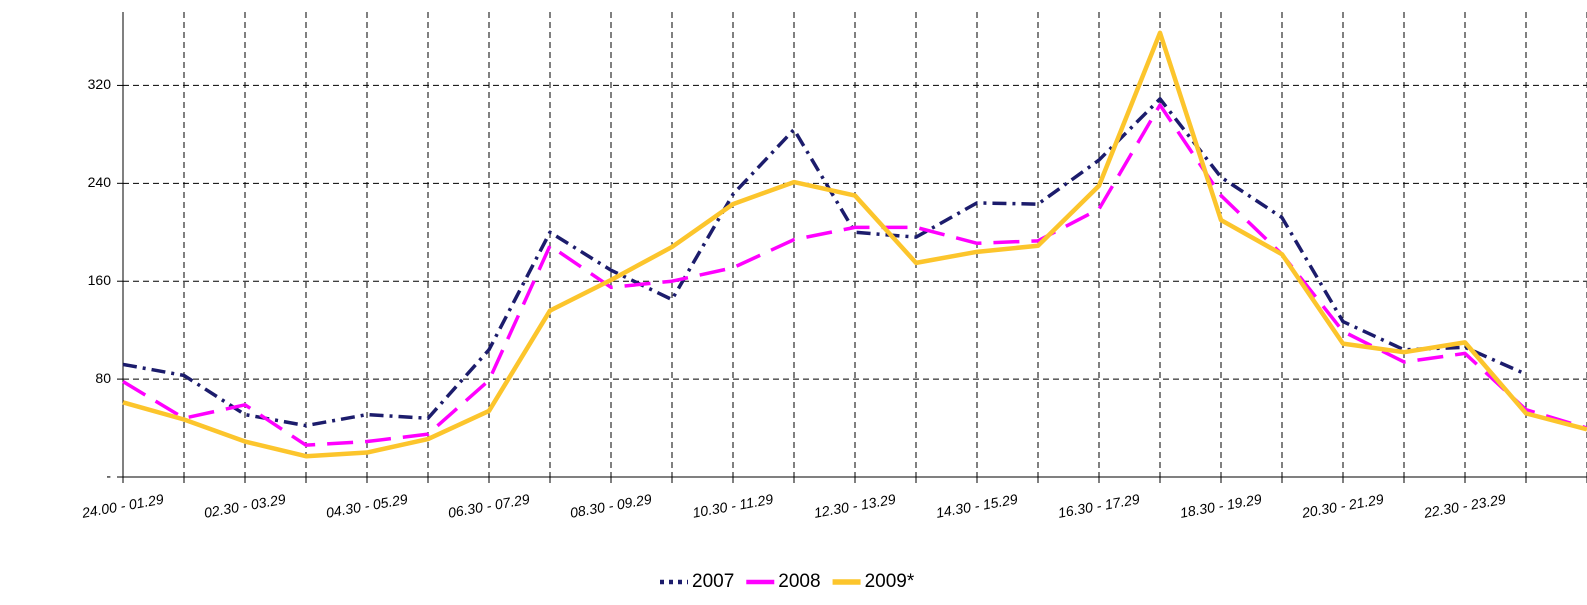  Describe the element at coordinates (100, 182) in the screenshot. I see `y-tick-label: 240` at that location.